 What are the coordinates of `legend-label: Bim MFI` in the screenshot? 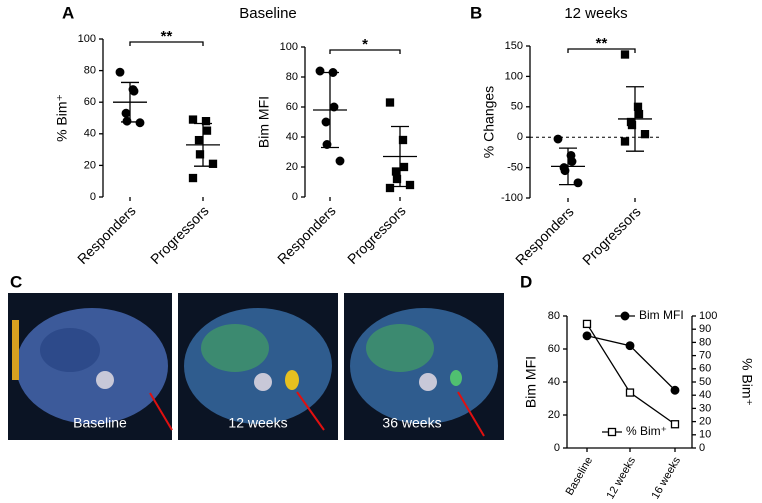 It's located at (661, 315).